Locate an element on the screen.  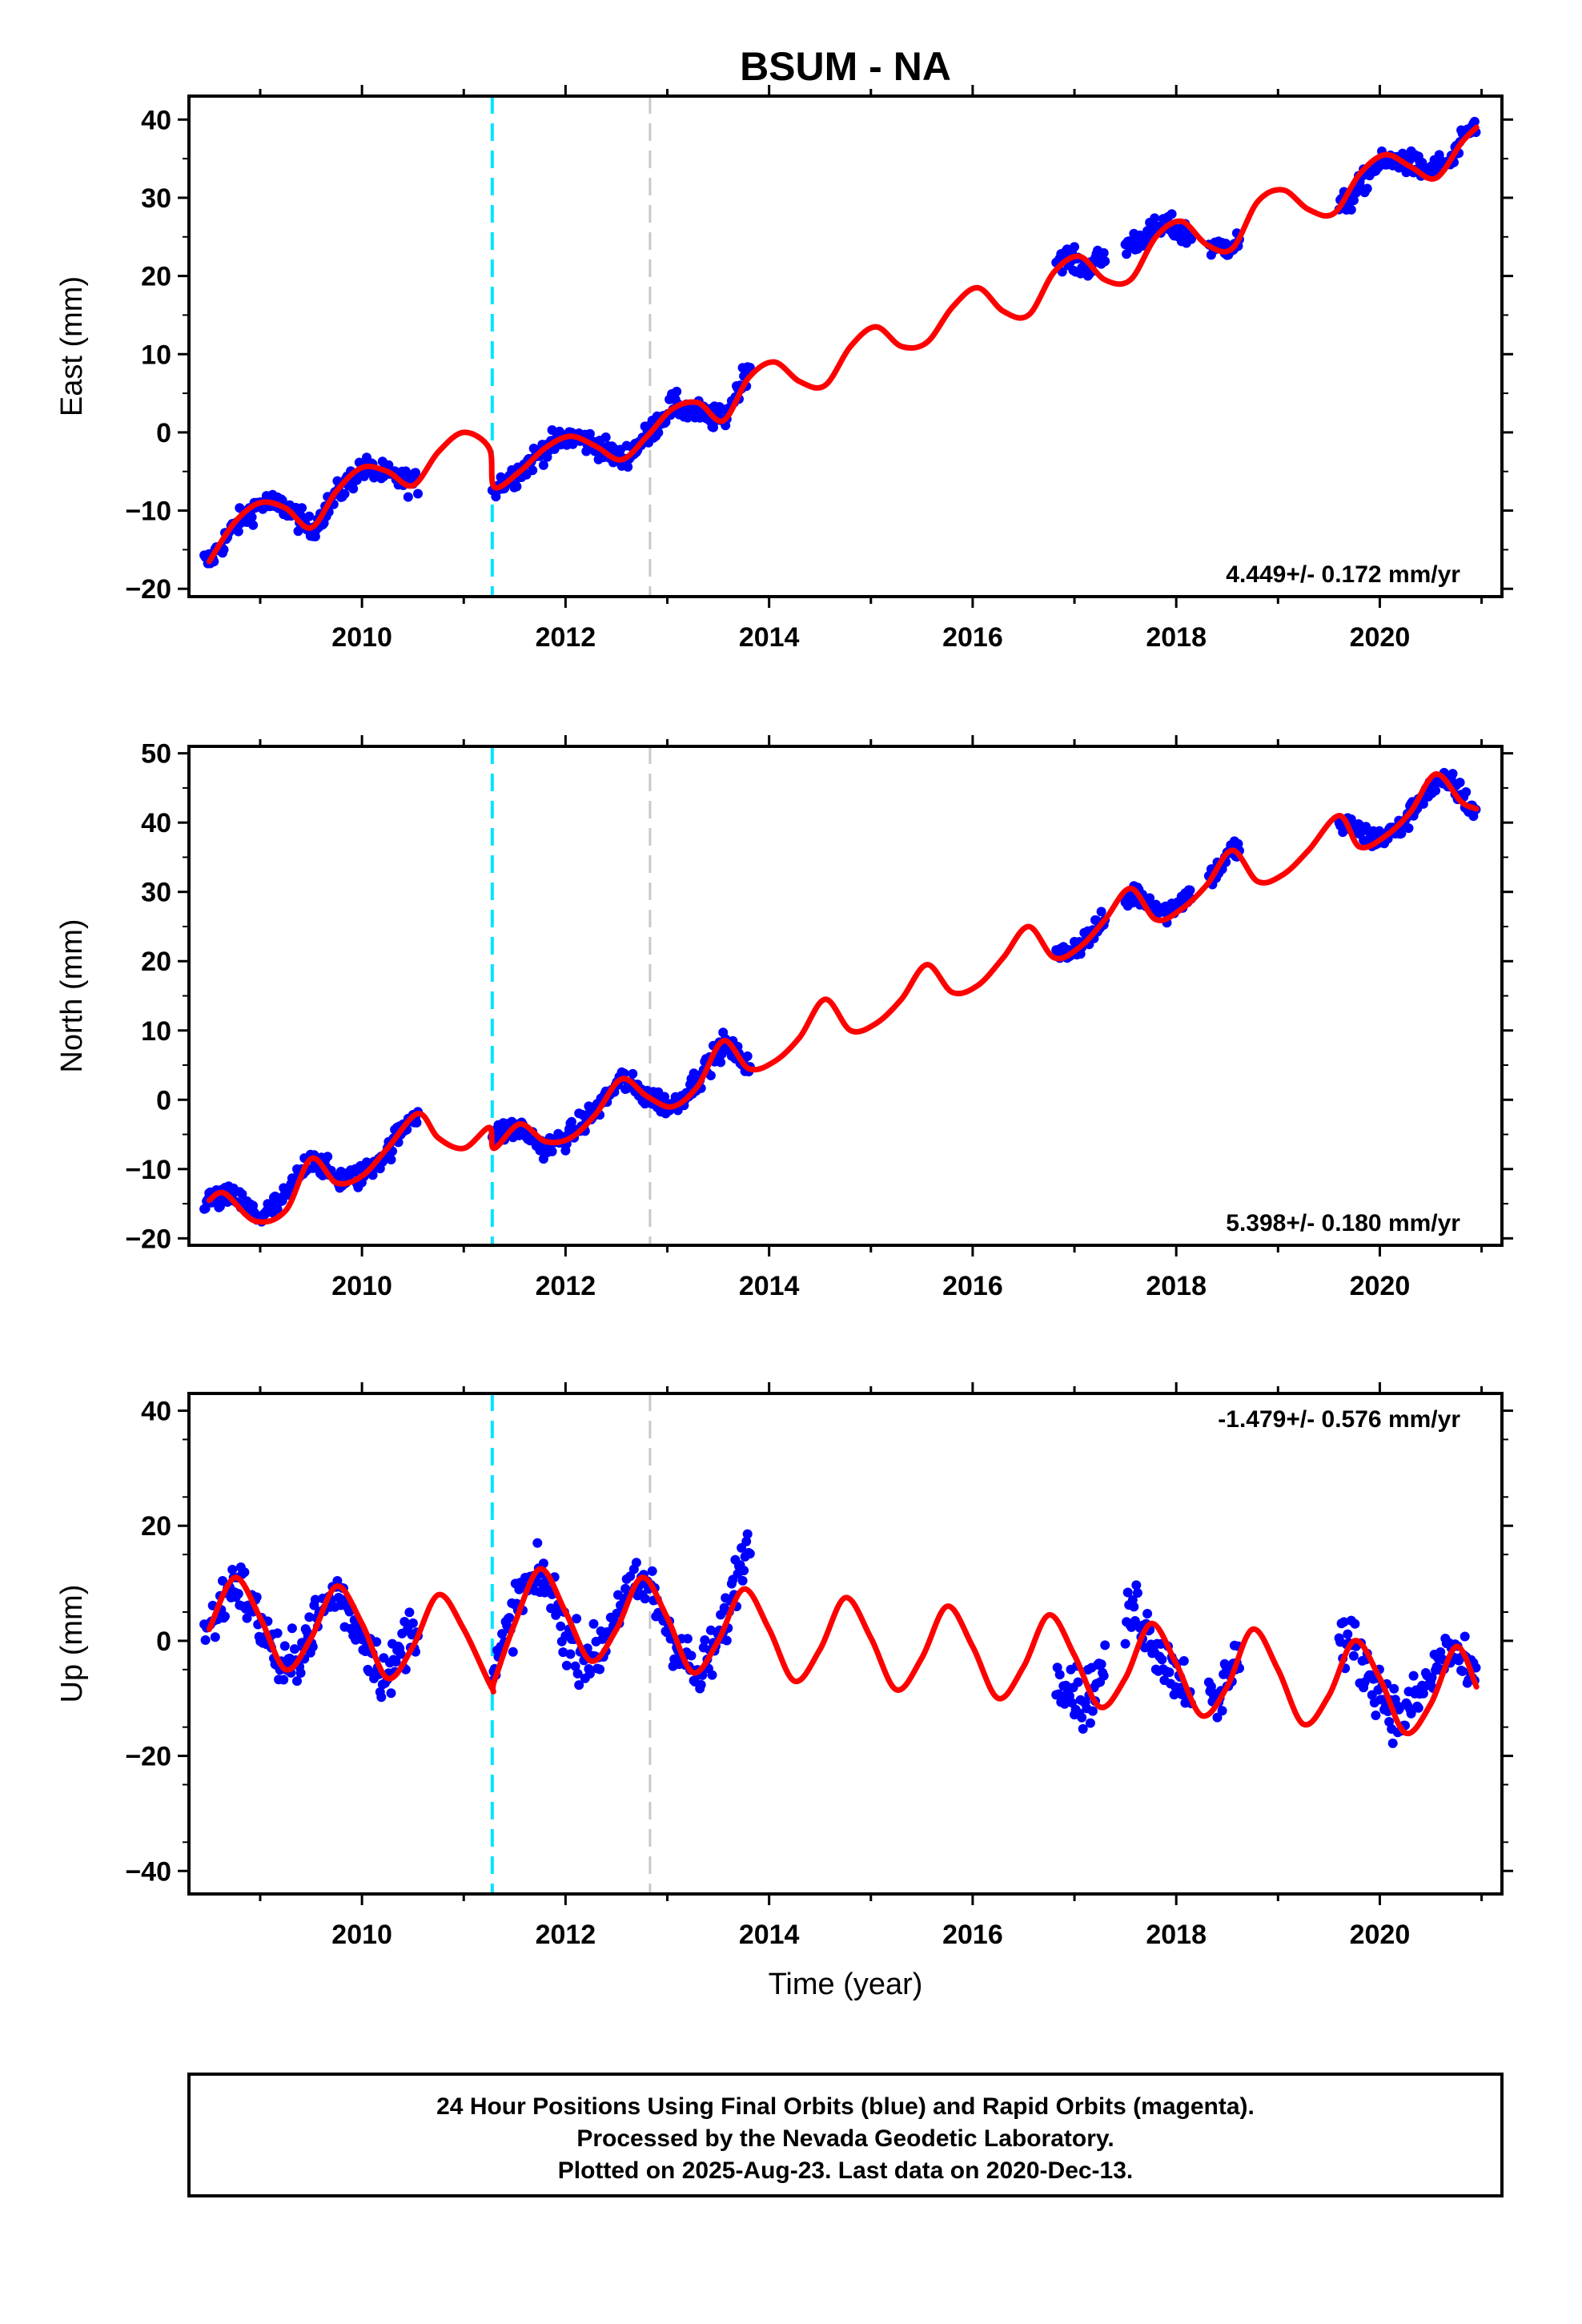
y-tick-label: 40 is located at coordinates (156, 120).